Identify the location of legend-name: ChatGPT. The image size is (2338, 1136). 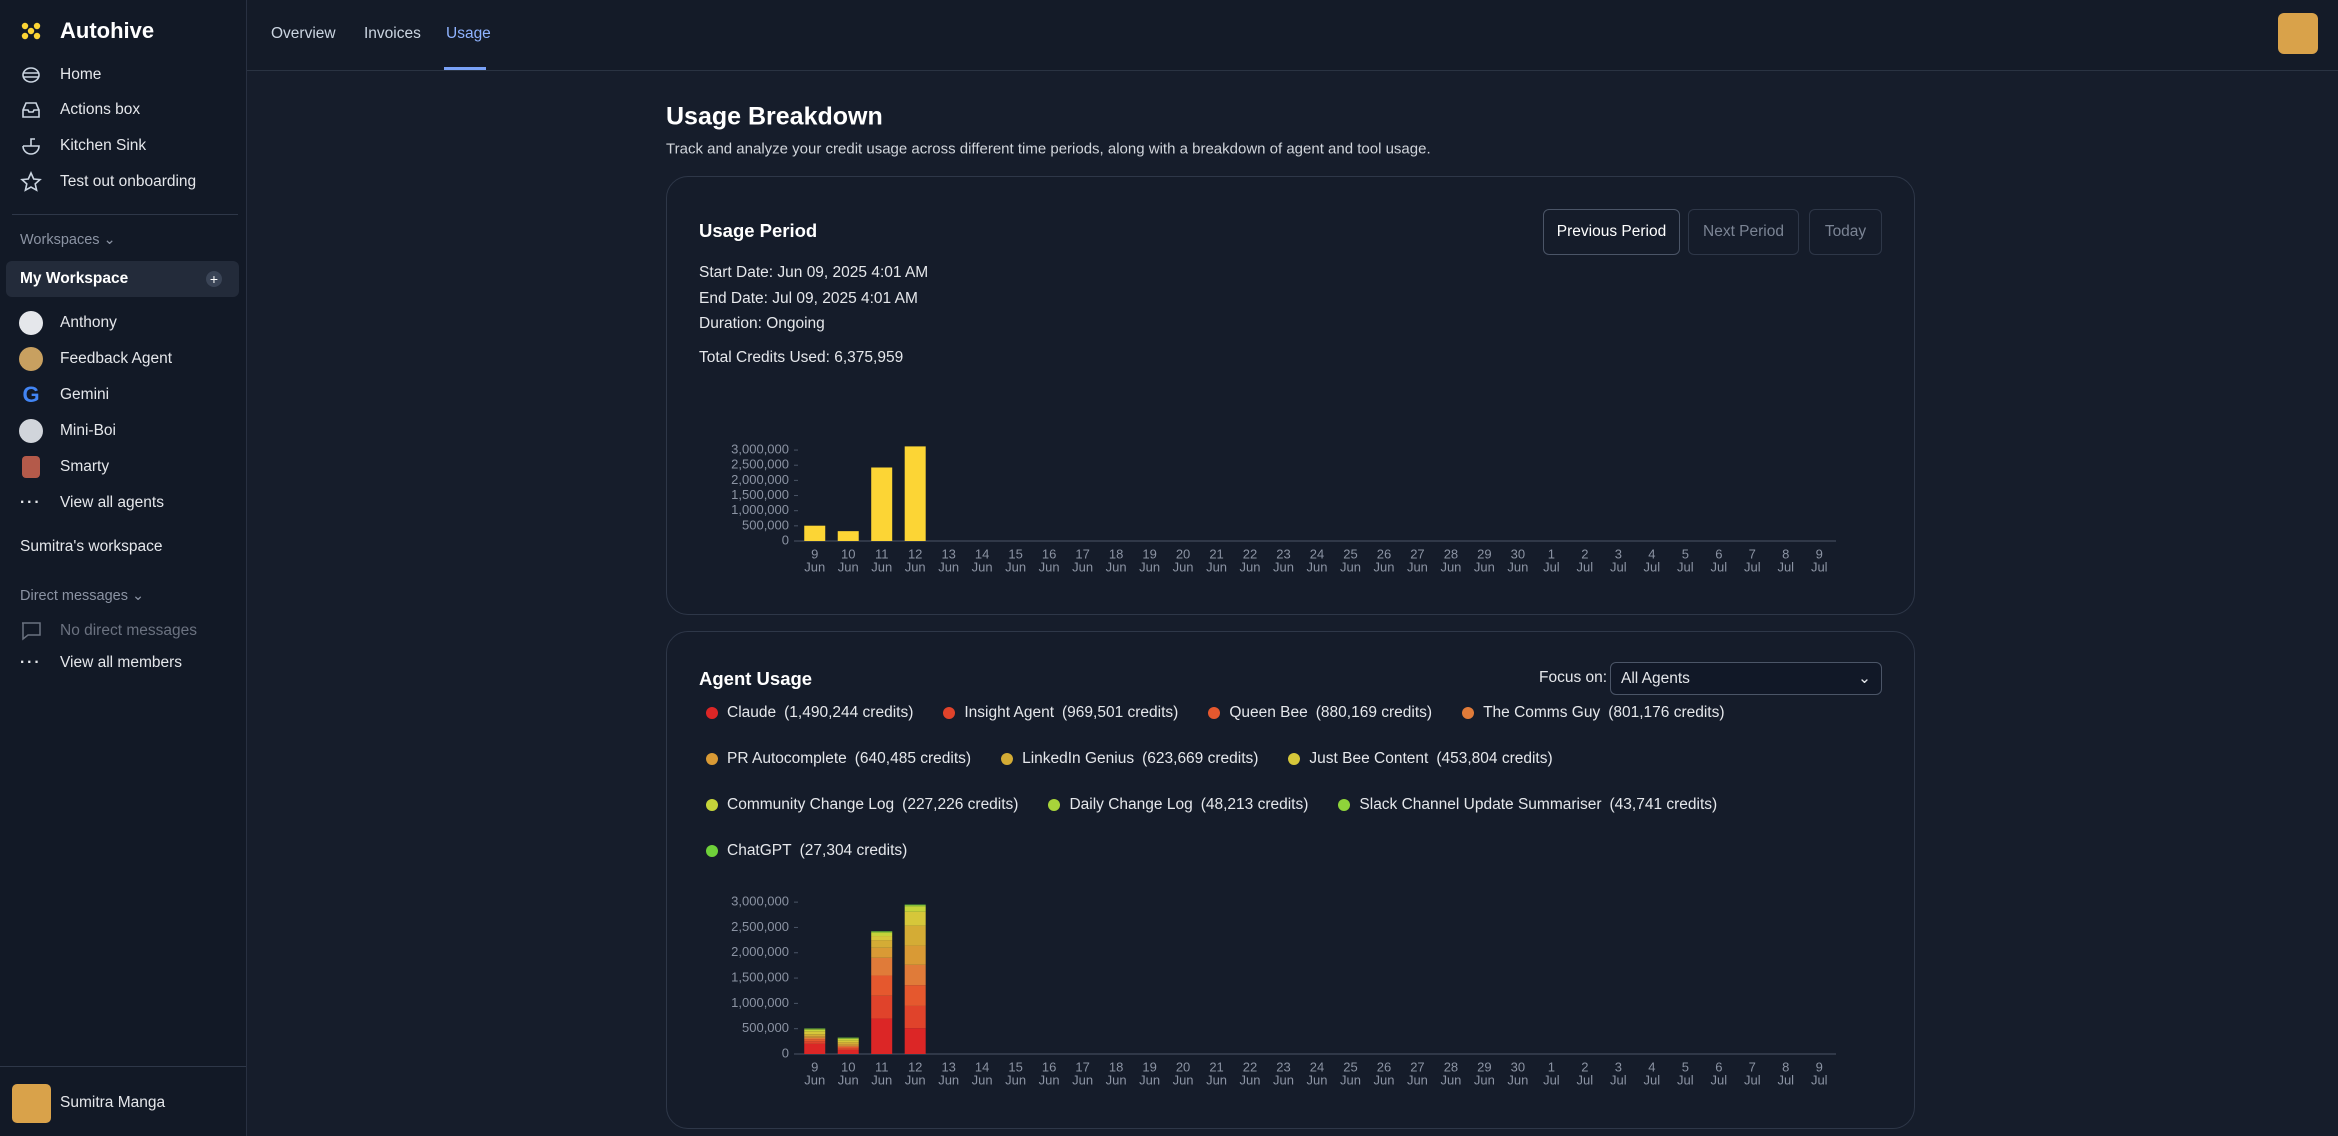
(759, 850).